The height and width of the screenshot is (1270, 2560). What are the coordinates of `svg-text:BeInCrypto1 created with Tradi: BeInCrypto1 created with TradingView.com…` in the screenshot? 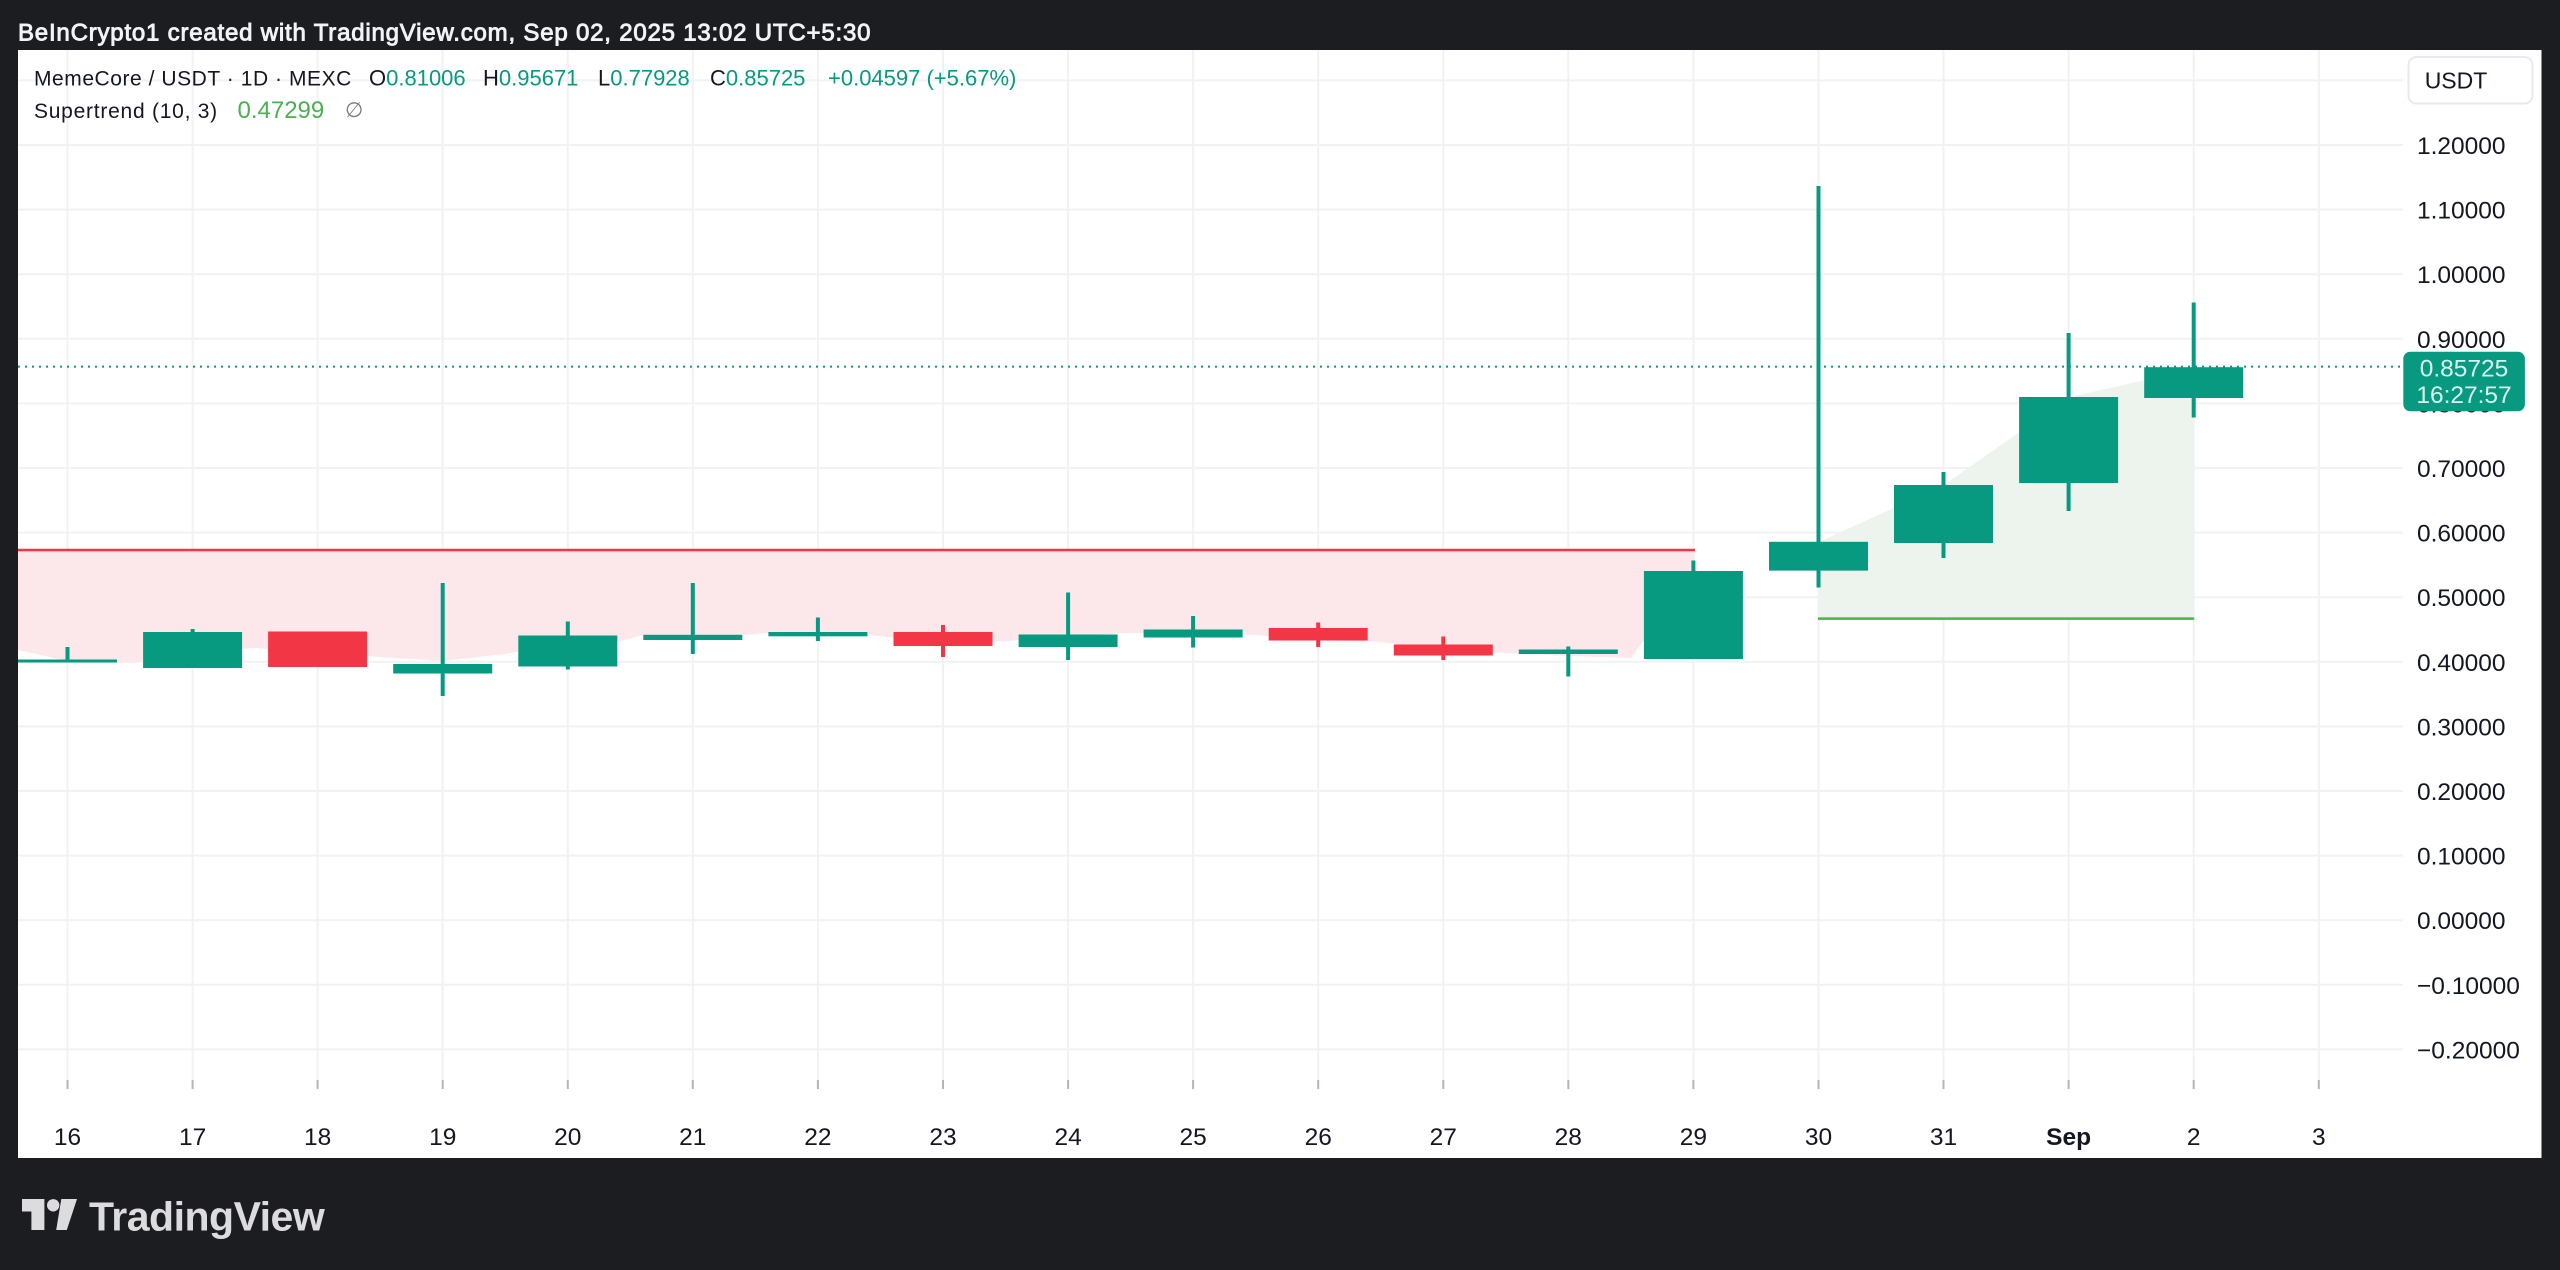 It's located at (444, 33).